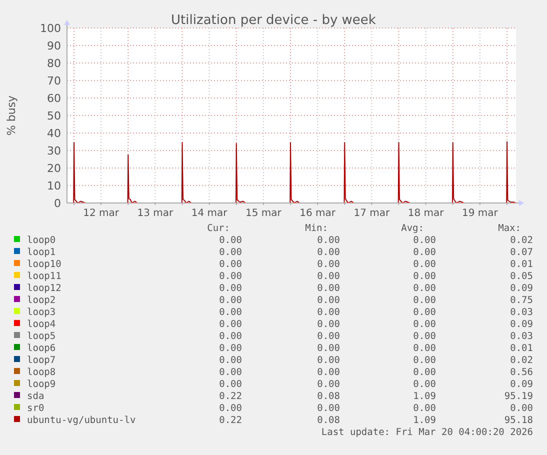 The height and width of the screenshot is (455, 547). I want to click on y-tick-label: 60, so click(54, 98).